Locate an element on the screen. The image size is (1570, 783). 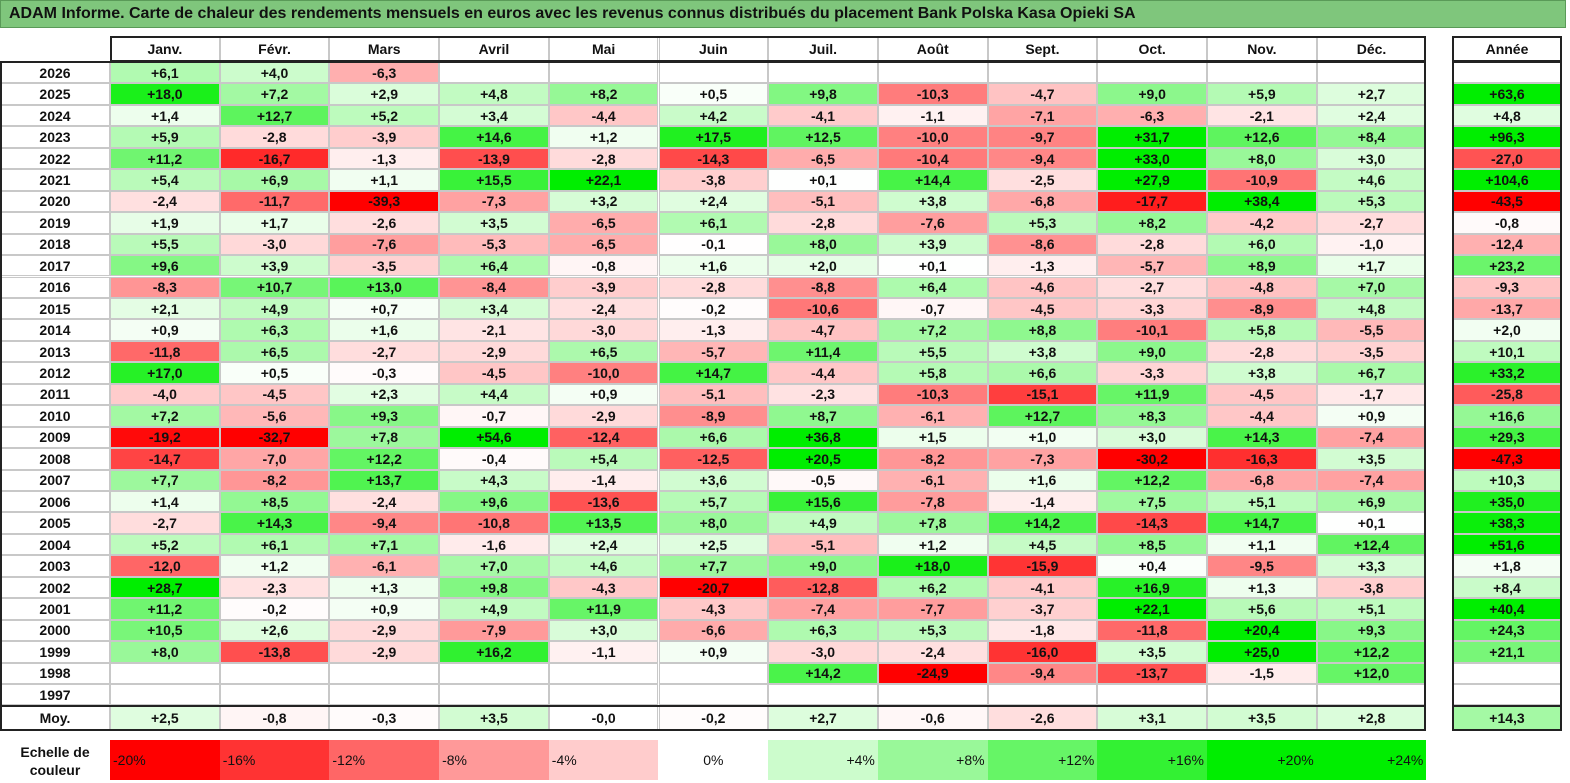
annual-cell: +21,1 is located at coordinates (1507, 652).